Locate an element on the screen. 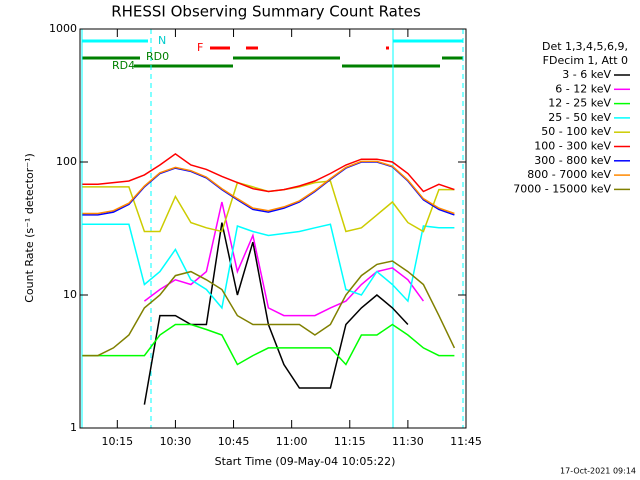 The image size is (640, 480). y-tick-label: 1 is located at coordinates (73, 427).